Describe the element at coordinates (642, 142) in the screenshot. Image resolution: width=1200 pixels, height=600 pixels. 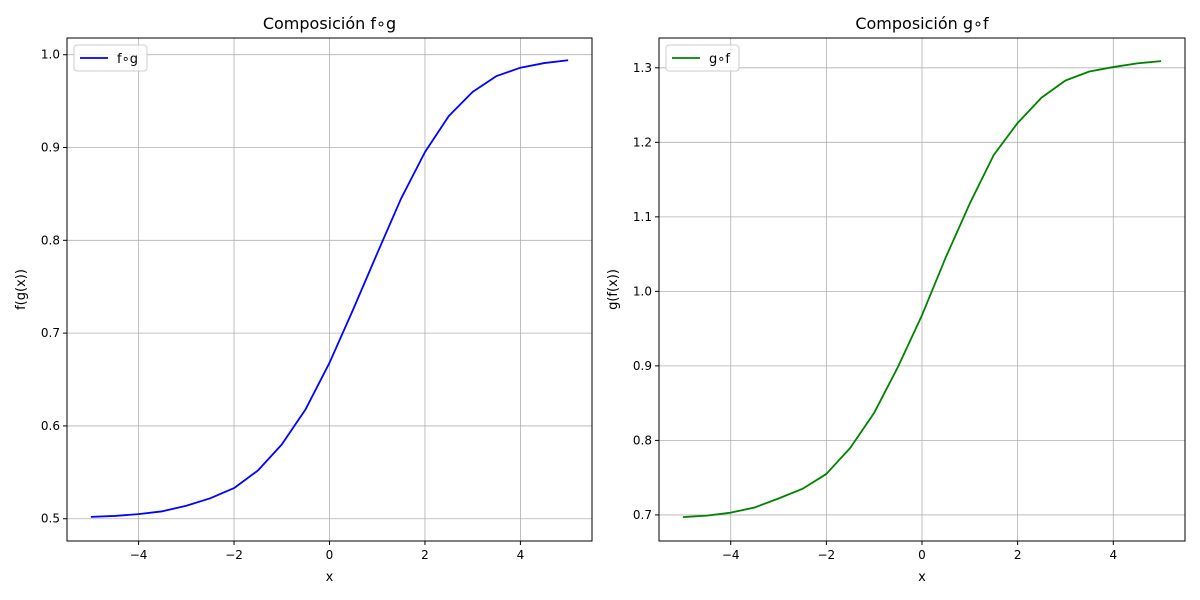
I see `y-tick-label: 1.2` at that location.